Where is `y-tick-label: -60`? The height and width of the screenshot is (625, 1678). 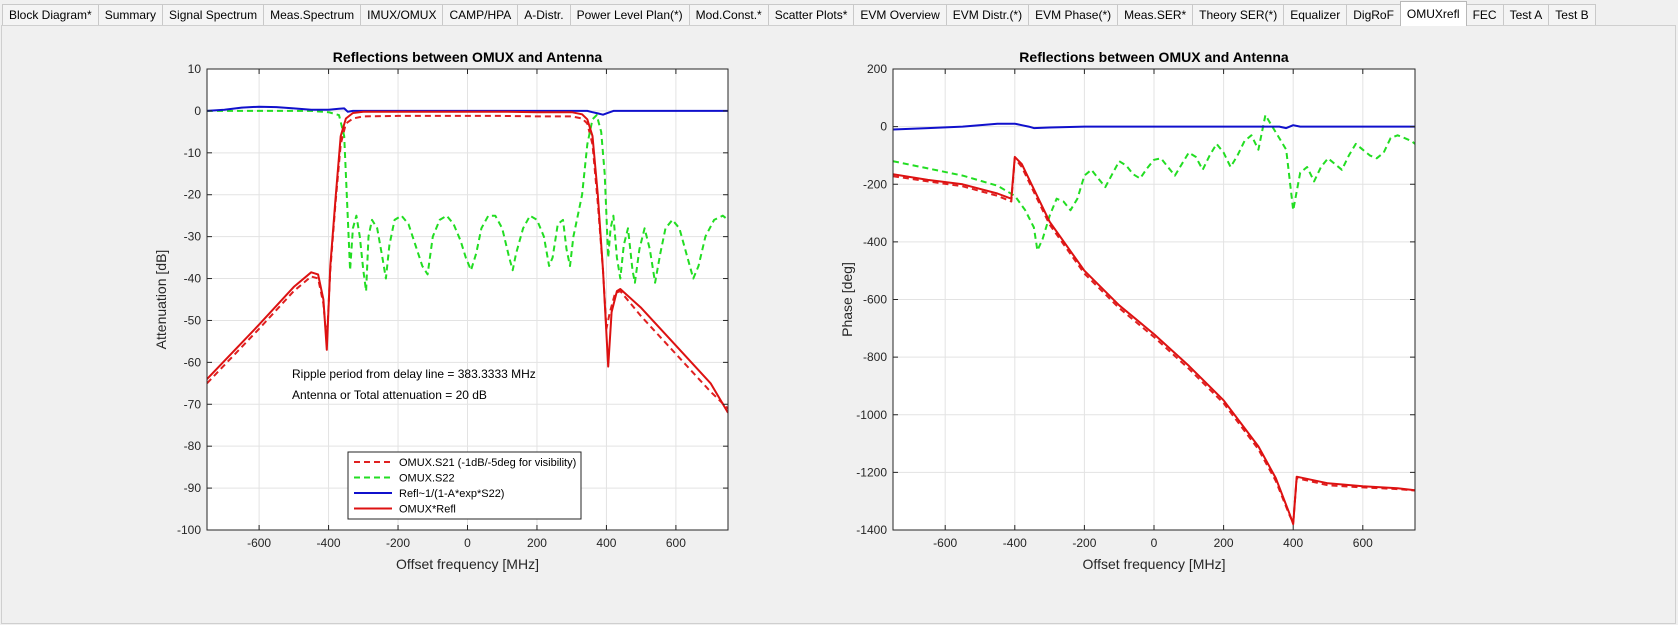 y-tick-label: -60 is located at coordinates (193, 362).